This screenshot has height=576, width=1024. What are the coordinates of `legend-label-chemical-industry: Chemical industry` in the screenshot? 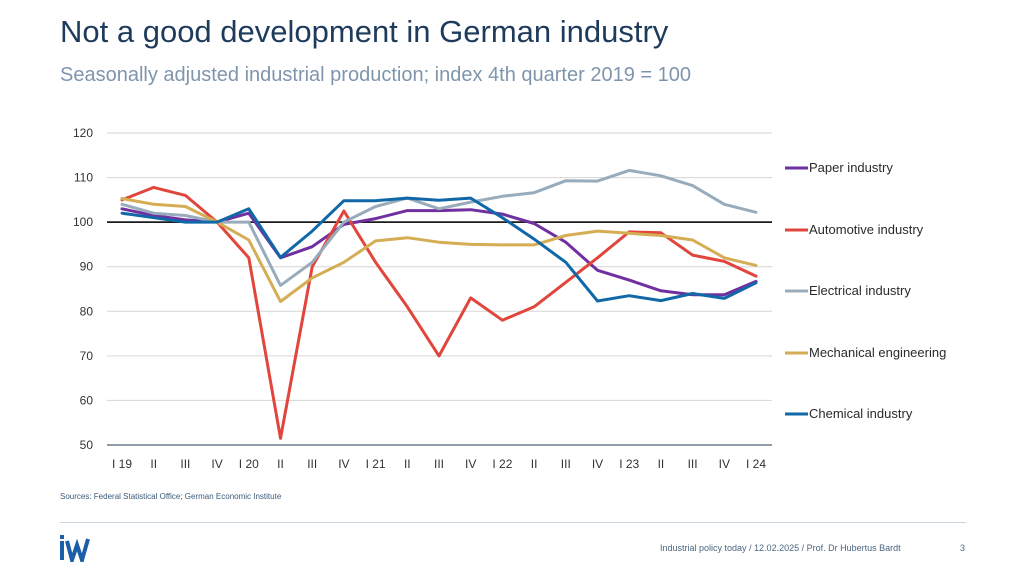 It's located at (861, 413).